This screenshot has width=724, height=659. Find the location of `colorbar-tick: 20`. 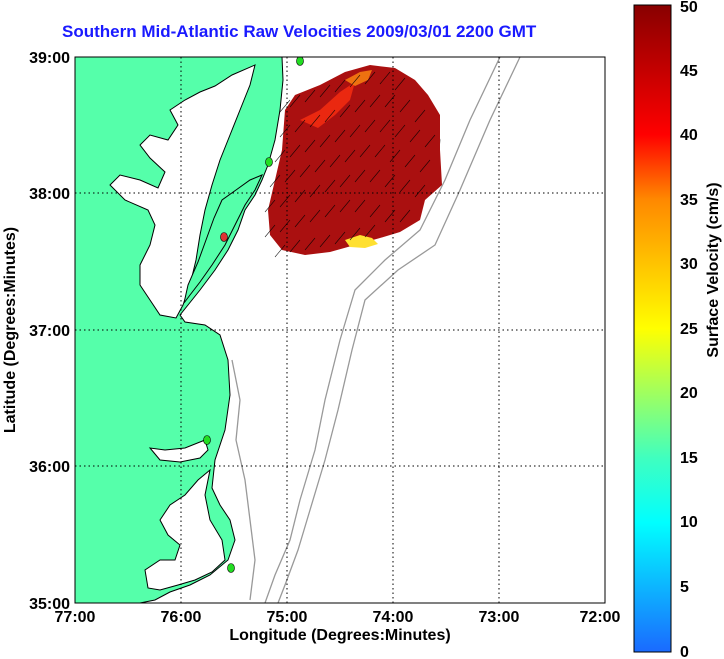

colorbar-tick: 20 is located at coordinates (689, 393).